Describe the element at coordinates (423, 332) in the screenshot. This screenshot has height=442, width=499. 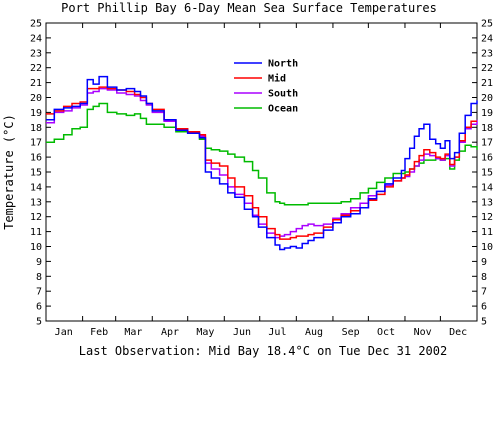
I see `x-tick-label: Nov` at that location.